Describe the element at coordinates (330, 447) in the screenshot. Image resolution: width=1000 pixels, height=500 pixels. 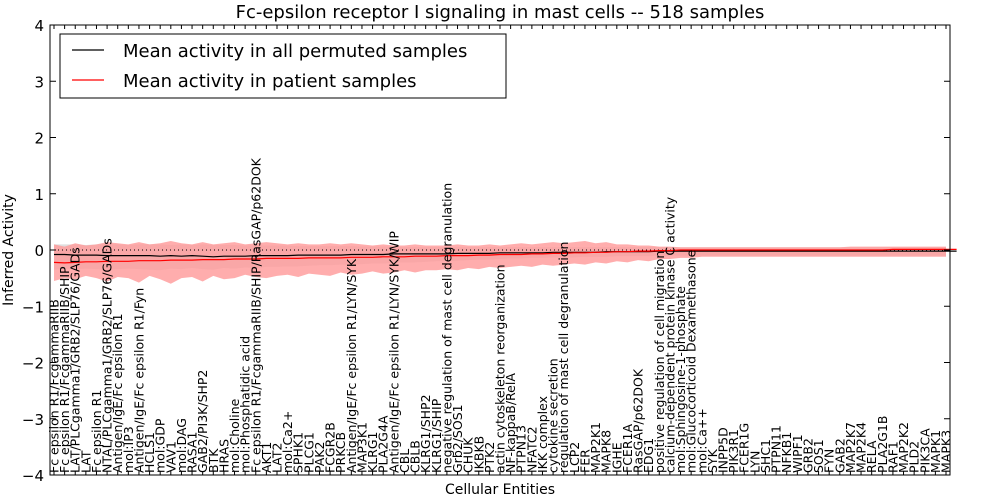
I see `x-tick-label: FCGR2B` at that location.